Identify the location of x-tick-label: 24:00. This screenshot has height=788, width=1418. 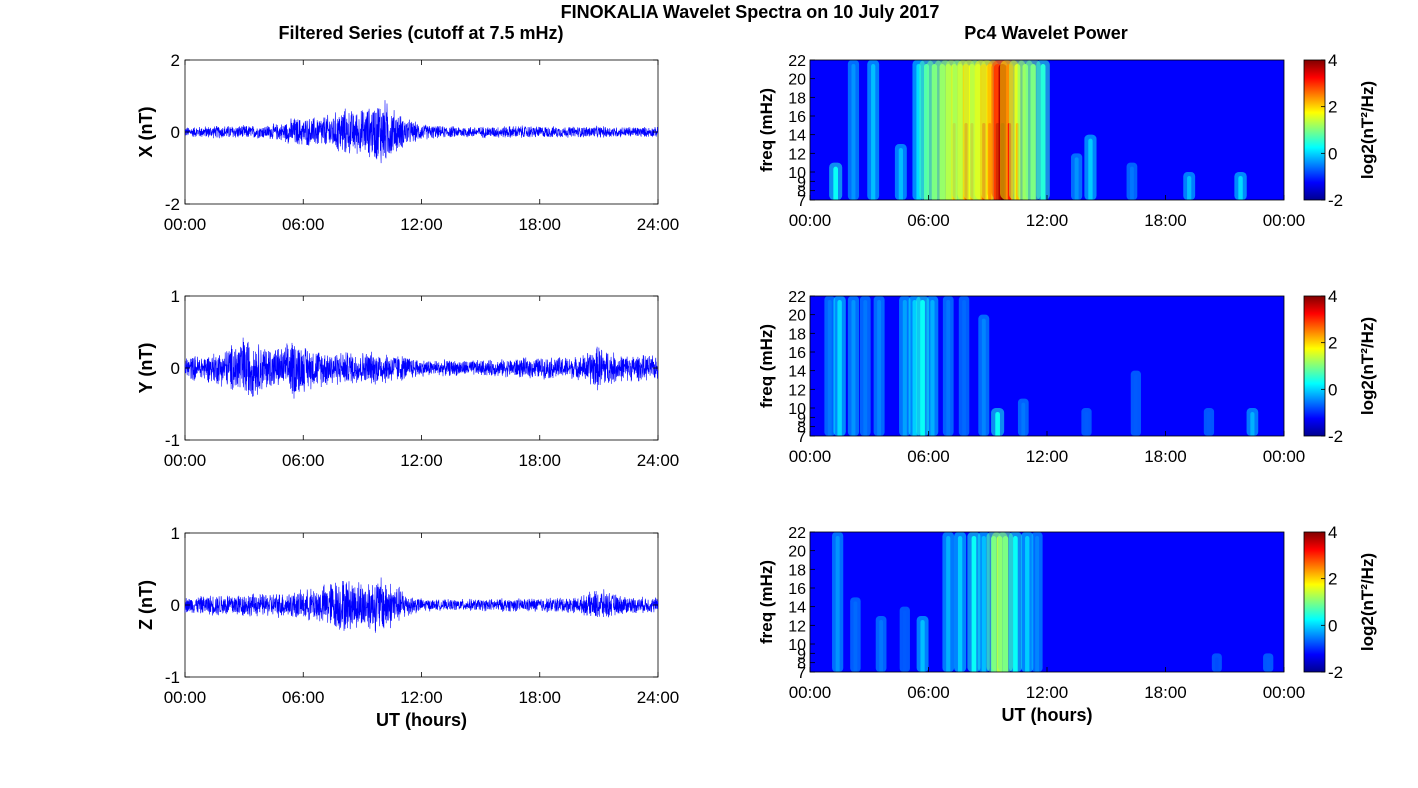
(658, 224).